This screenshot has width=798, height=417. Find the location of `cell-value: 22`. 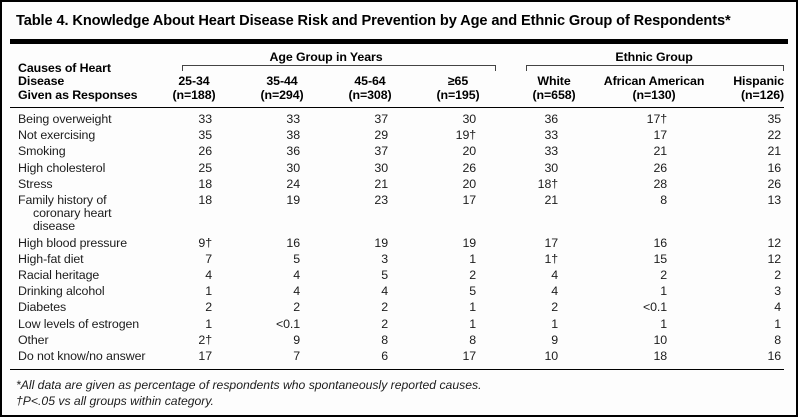

cell-value: 22 is located at coordinates (774, 135).